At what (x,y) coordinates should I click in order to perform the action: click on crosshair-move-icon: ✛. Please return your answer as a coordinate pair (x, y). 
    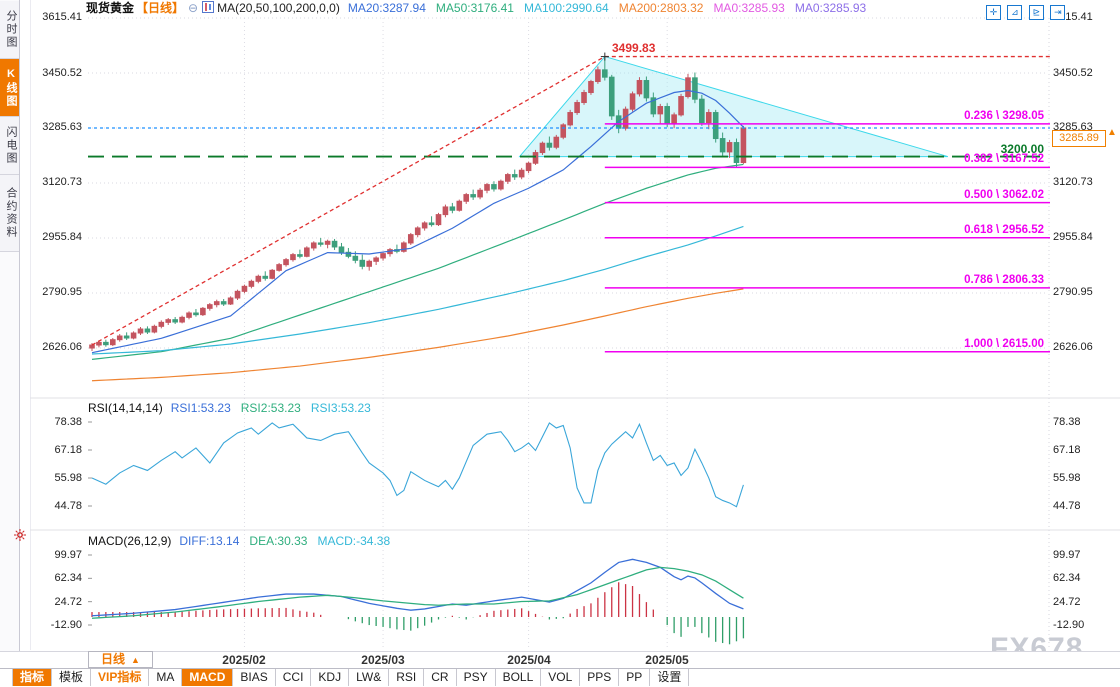
    Looking at the image, I should click on (993, 12).